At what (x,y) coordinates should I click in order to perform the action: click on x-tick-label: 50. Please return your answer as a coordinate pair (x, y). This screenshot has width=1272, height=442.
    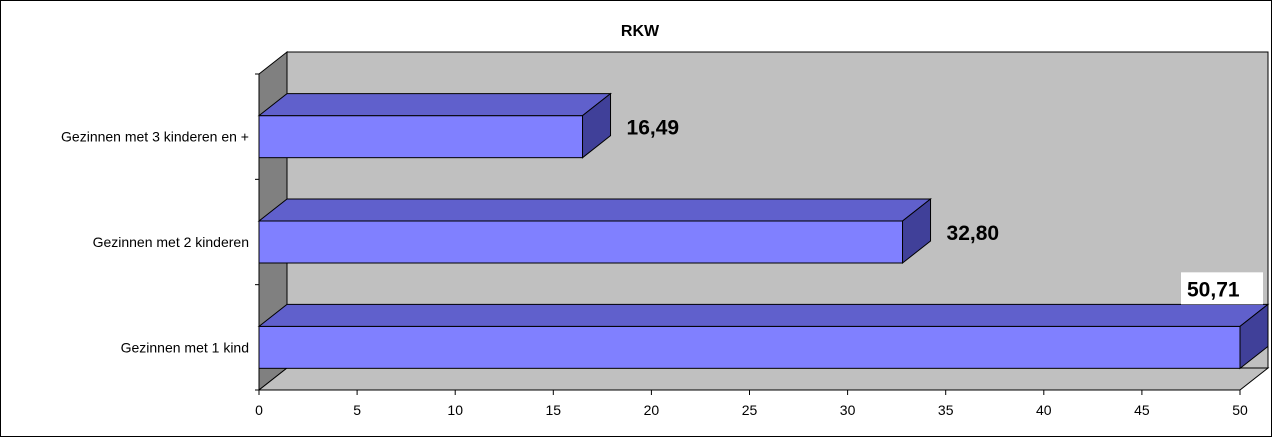
    Looking at the image, I should click on (1240, 410).